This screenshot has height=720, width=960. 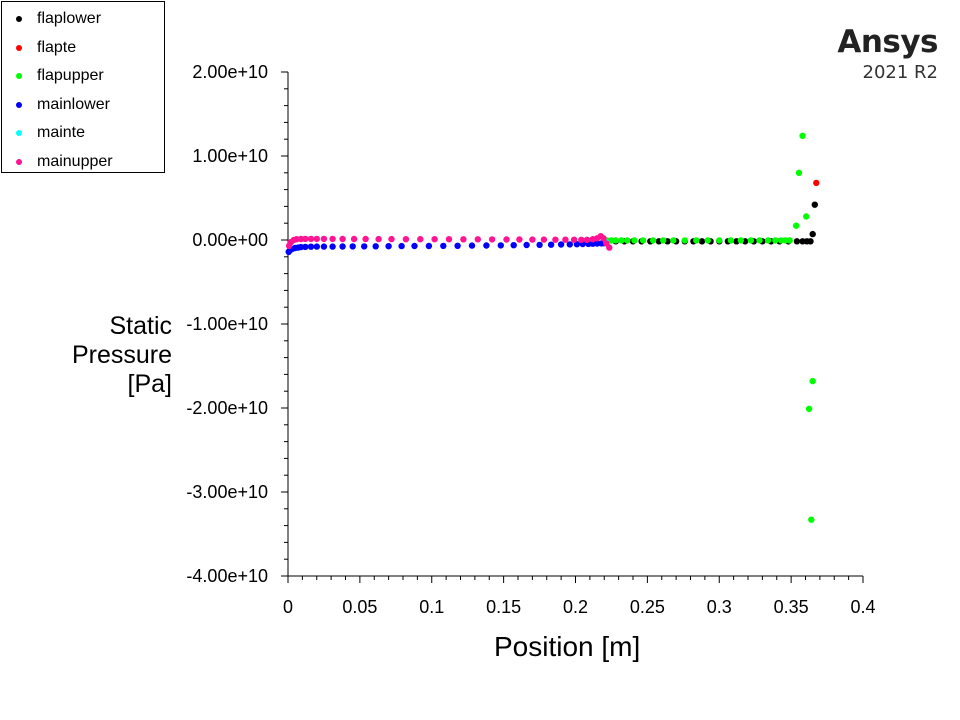 What do you see at coordinates (575, 607) in the screenshot?
I see `x-tick-label: 0.2` at bounding box center [575, 607].